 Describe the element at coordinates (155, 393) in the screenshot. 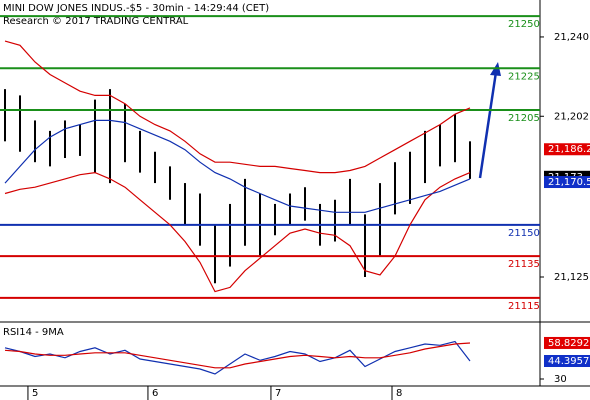

I see `x-tick-label: 6` at that location.